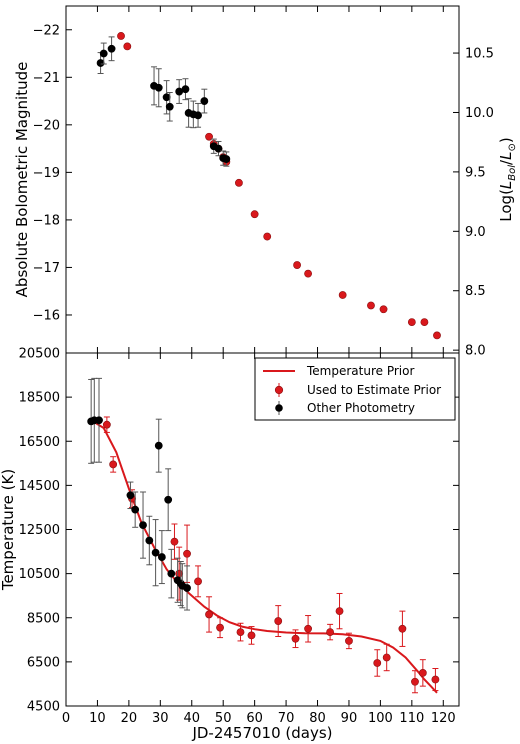 This screenshot has width=520, height=744. What do you see at coordinates (261, 733) in the screenshot?
I see `x-axis-label: JD-2457010 (days)` at bounding box center [261, 733].